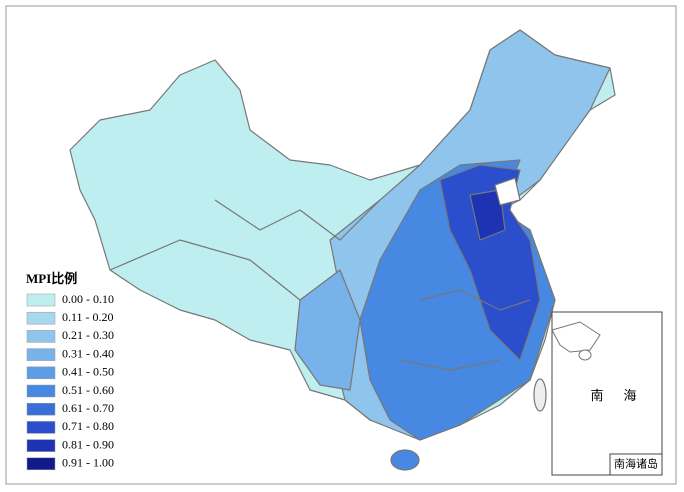 The image size is (684, 492). I want to click on legend-label: 0.31 - 0.40, so click(88, 353).